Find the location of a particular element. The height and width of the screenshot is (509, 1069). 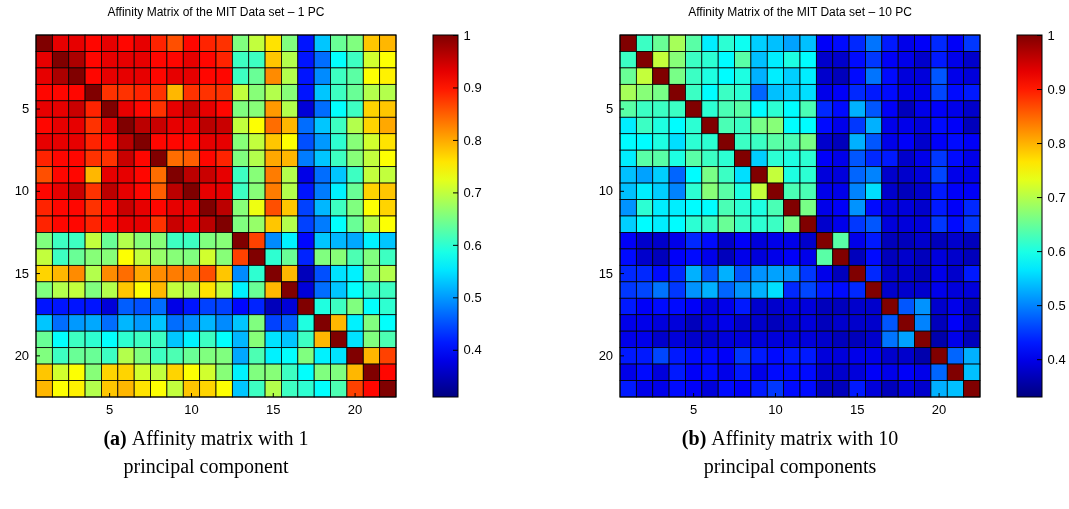

chart-title: Affinity Matrix of the MIT Data set – 10 PC is located at coordinates (800, 12).